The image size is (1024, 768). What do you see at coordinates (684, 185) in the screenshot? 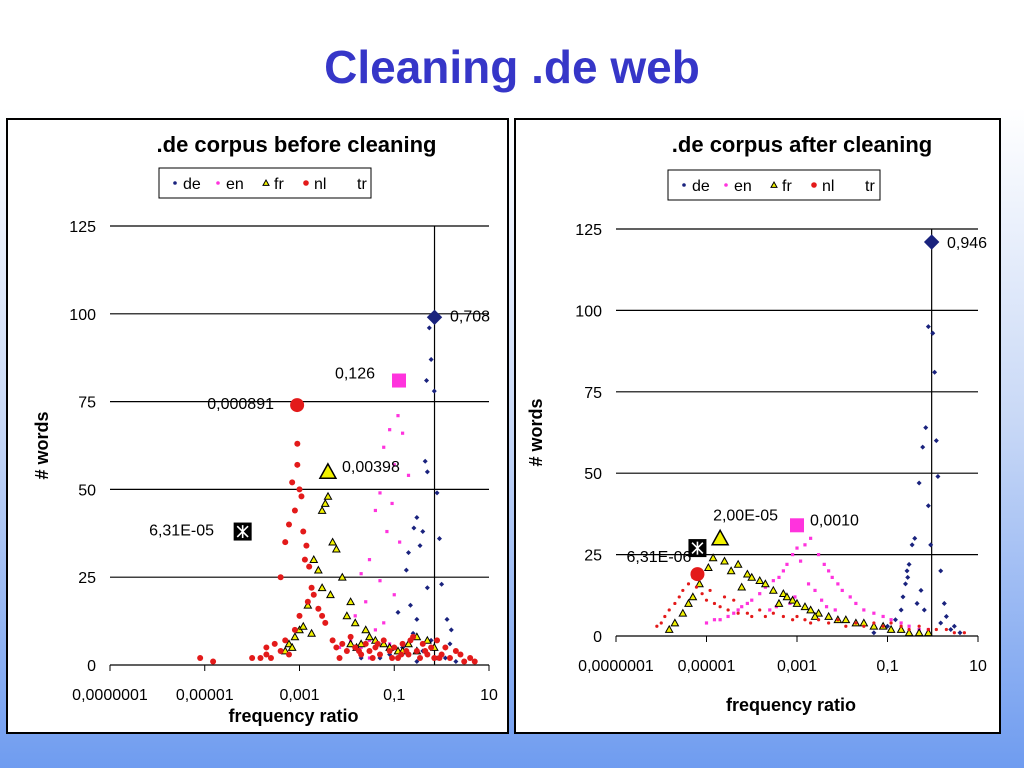
I see `legend-marker-de` at bounding box center [684, 185].